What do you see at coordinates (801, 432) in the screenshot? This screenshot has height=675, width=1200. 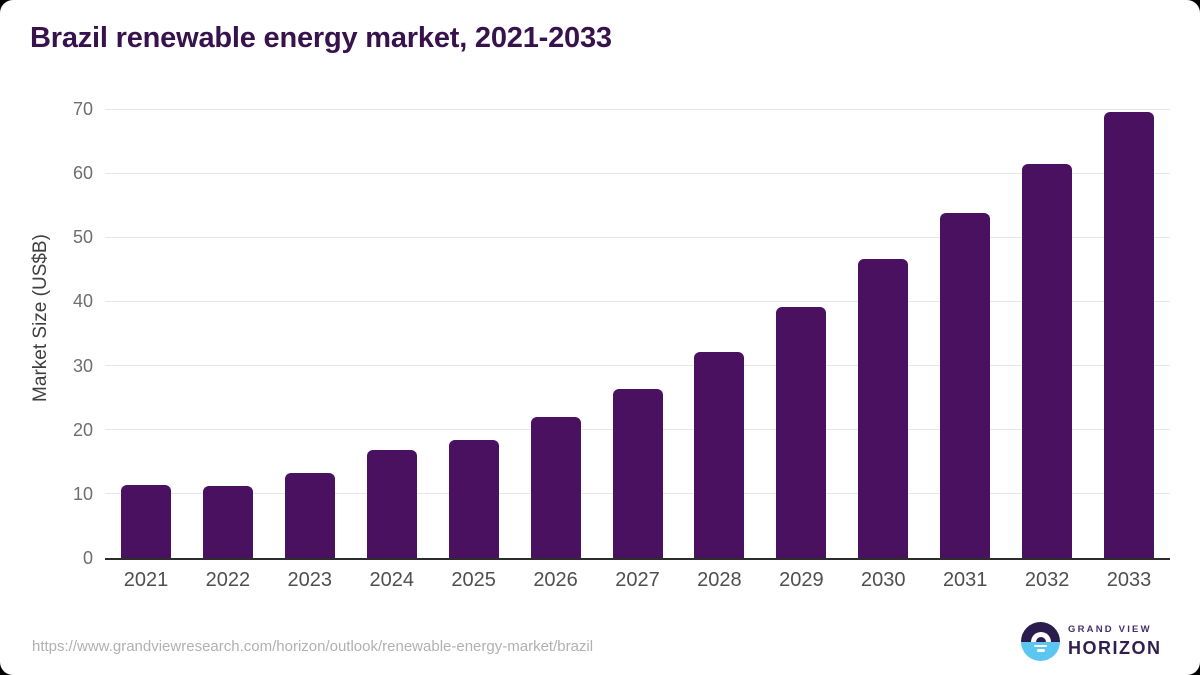 I see `bar-2029` at bounding box center [801, 432].